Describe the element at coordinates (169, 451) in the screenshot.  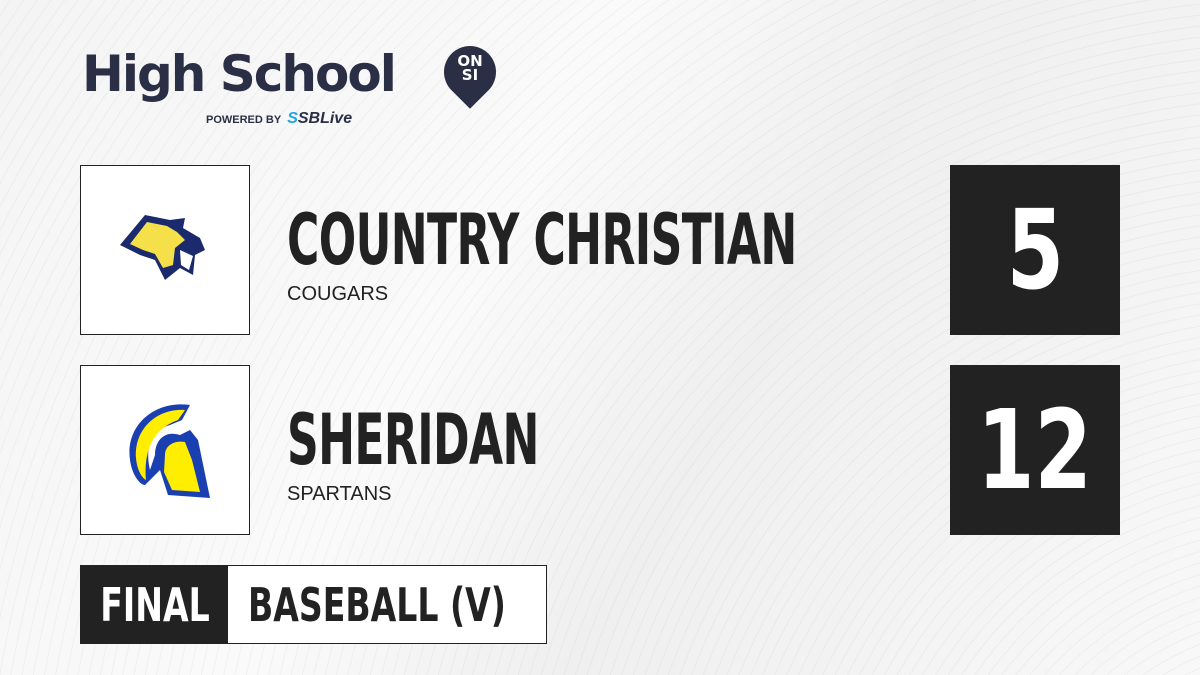
I see `spartan-logo-icon` at that location.